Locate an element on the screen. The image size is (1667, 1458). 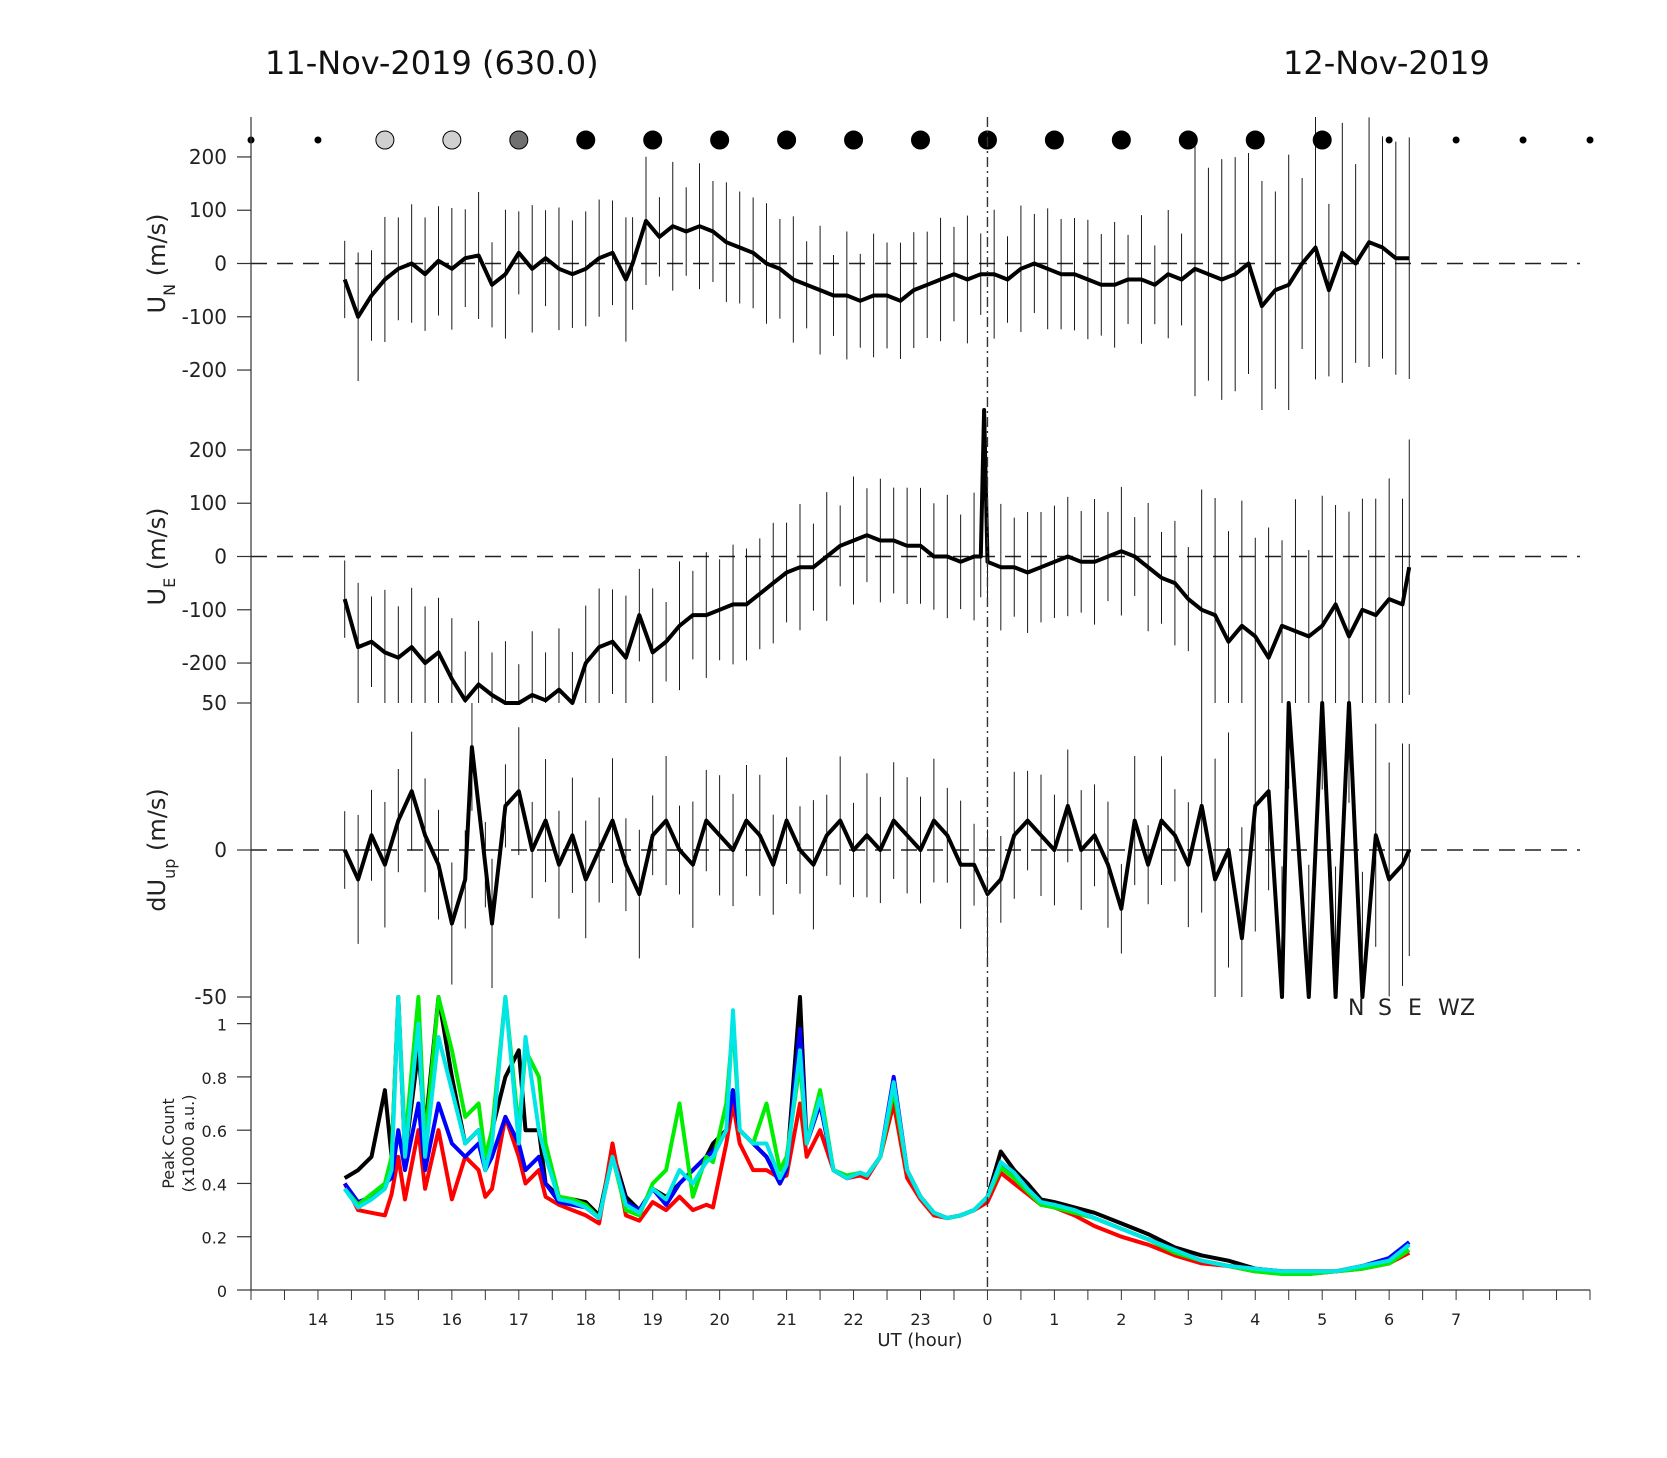
series-line-S is located at coordinates (876, 1188).